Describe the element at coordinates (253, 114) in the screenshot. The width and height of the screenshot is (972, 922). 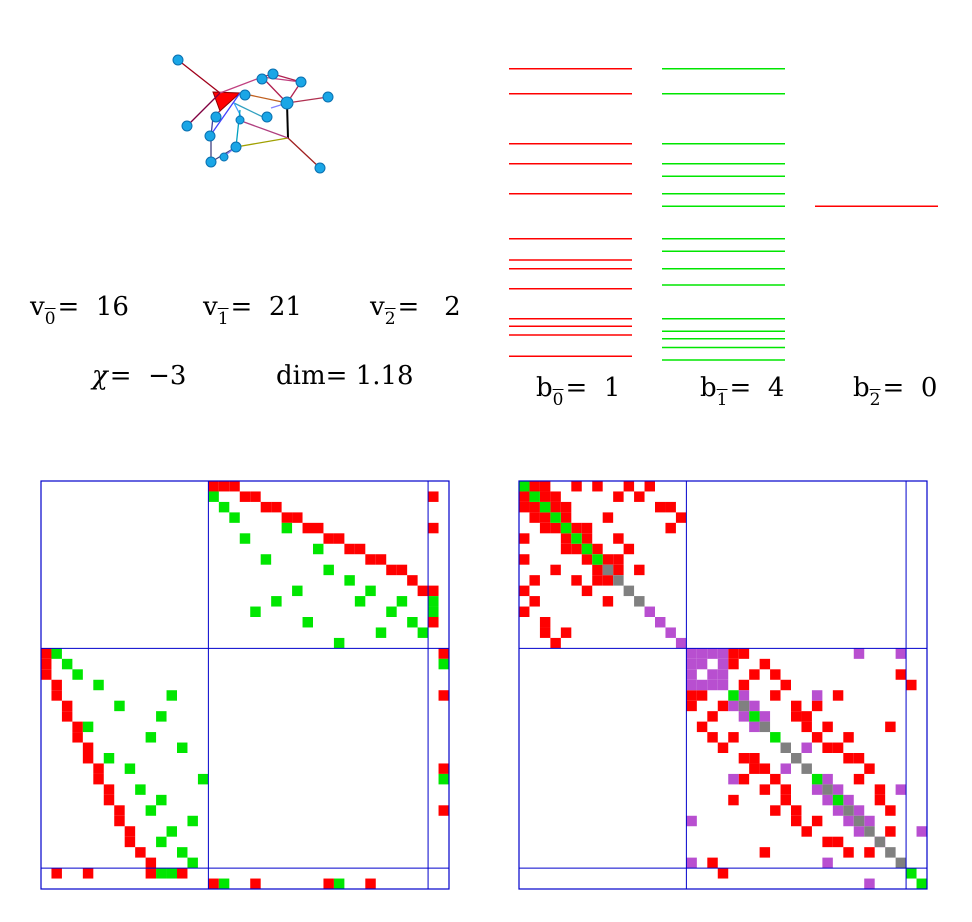
I see `graph-illustration` at that location.